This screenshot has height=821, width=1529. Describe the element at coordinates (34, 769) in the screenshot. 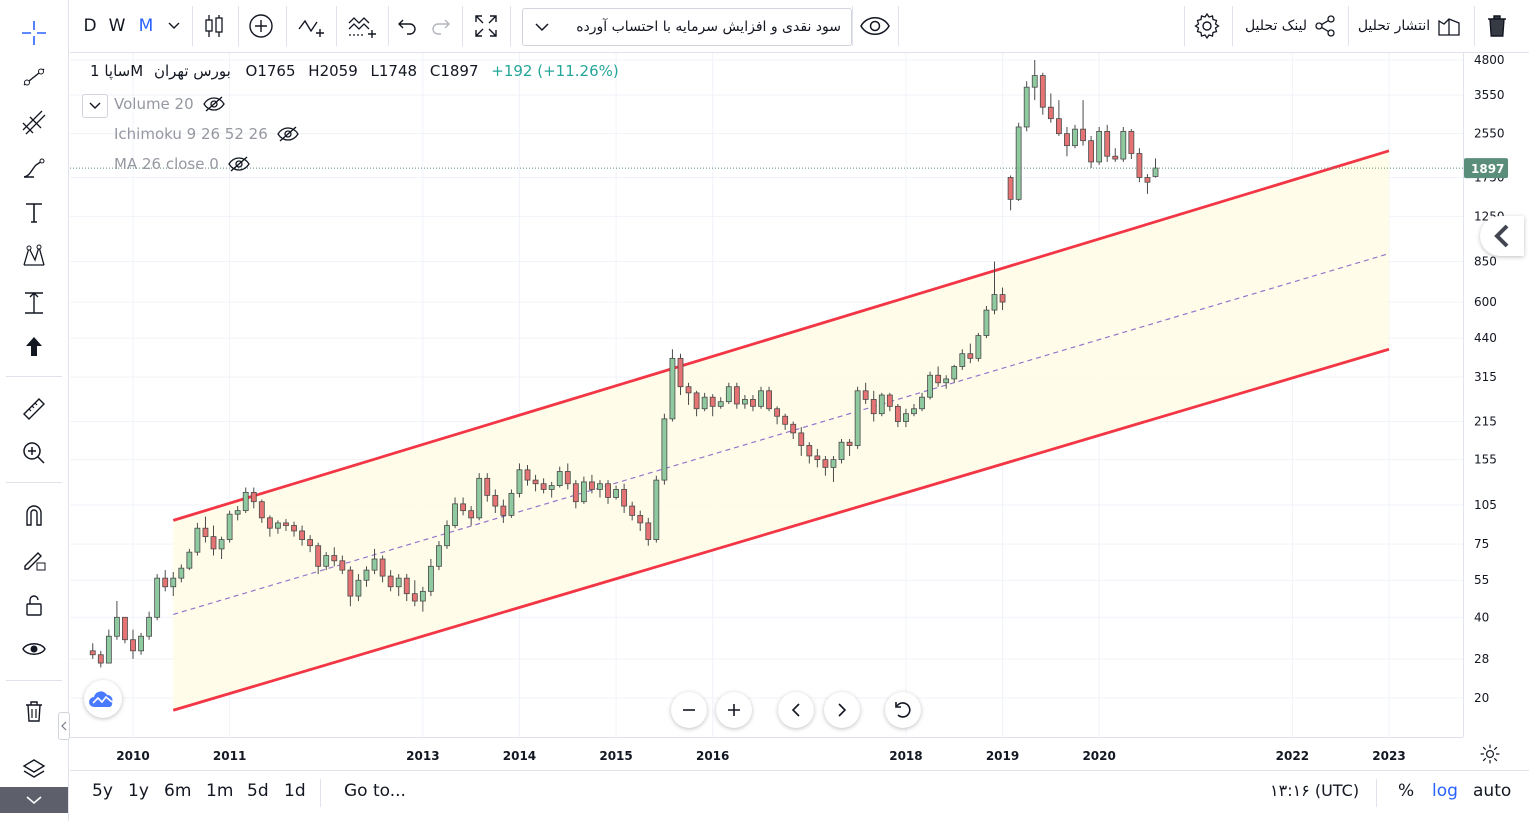

I see `layers-icon` at that location.